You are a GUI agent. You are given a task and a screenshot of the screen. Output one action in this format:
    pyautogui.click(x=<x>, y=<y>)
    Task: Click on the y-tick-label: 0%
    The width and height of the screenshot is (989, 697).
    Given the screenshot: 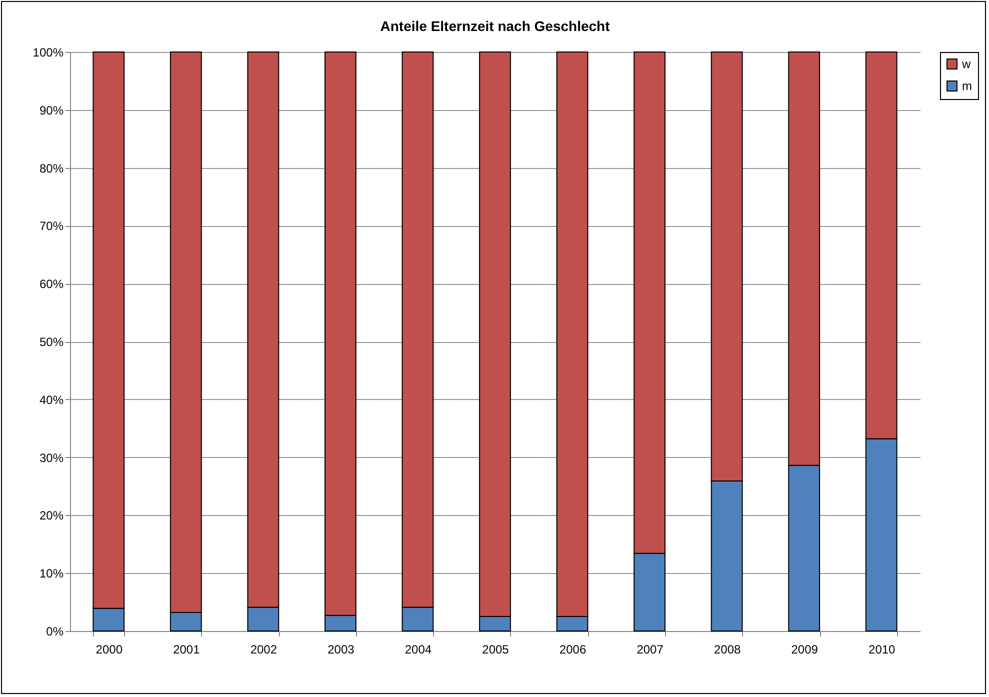 What is the action you would take?
    pyautogui.click(x=55, y=631)
    